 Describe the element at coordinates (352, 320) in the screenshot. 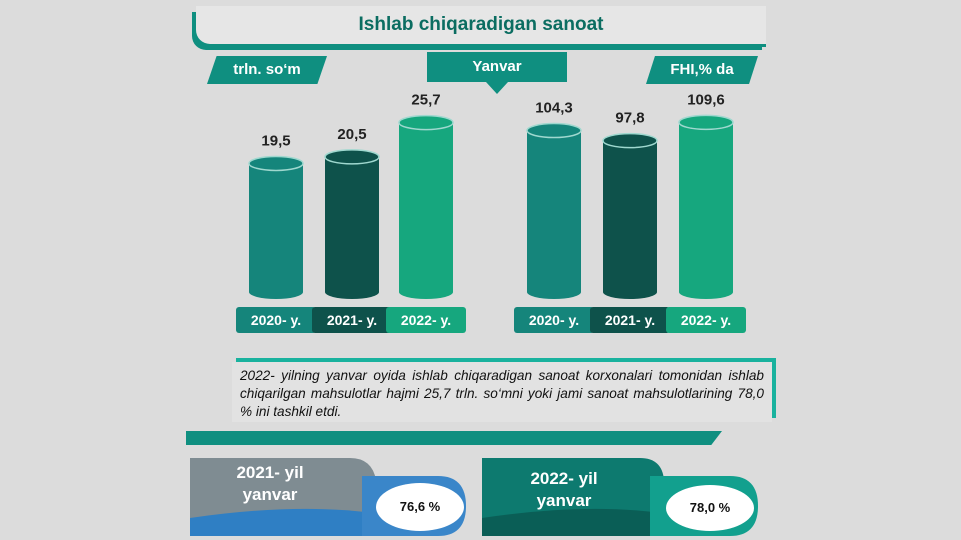

I see `category-label-0-1: 2021- y.` at that location.